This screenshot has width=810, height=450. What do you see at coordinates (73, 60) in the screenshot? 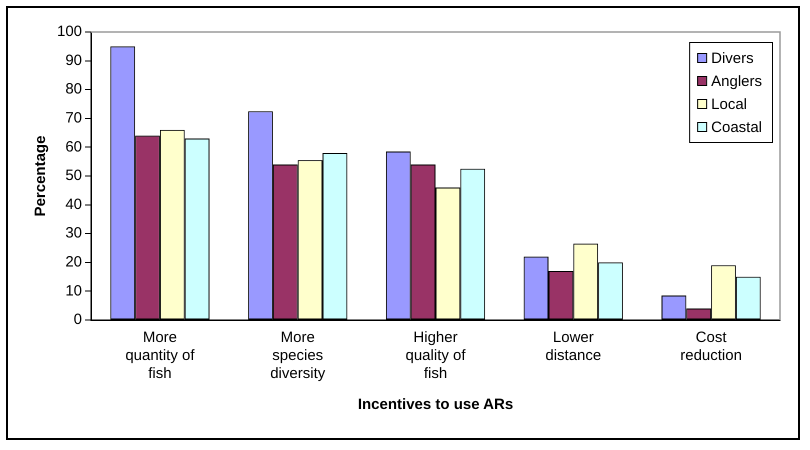
I see `y-tick-label: 90` at bounding box center [73, 60].